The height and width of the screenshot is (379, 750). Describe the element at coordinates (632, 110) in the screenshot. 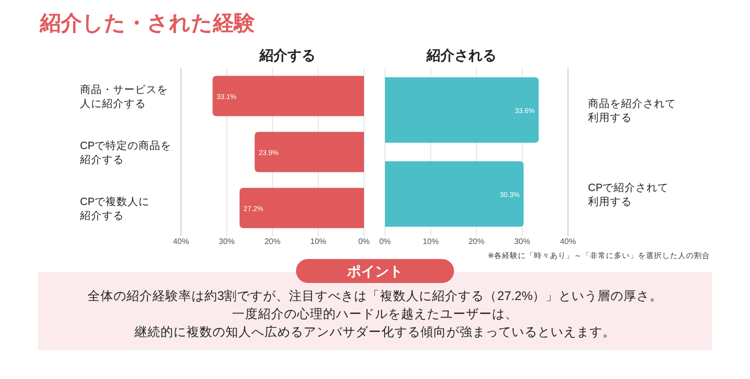

I see `y-tick-label: 商品を紹介されて利用する` at that location.